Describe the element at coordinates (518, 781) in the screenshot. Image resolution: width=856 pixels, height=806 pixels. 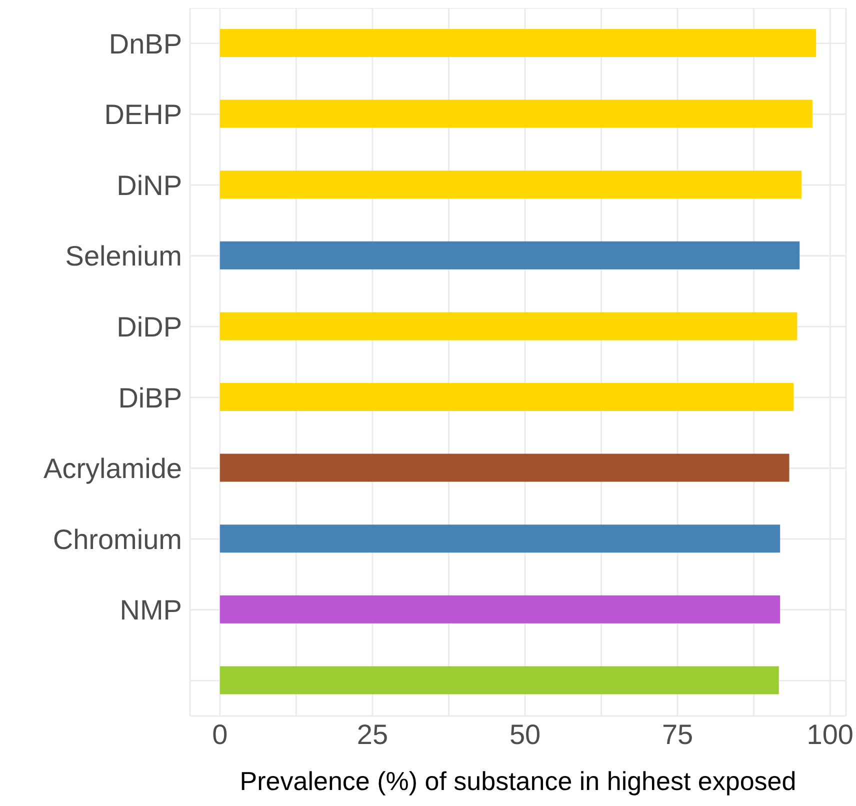
I see `x-axis-title: Prevalence (%) of substance in highest exposed` at that location.